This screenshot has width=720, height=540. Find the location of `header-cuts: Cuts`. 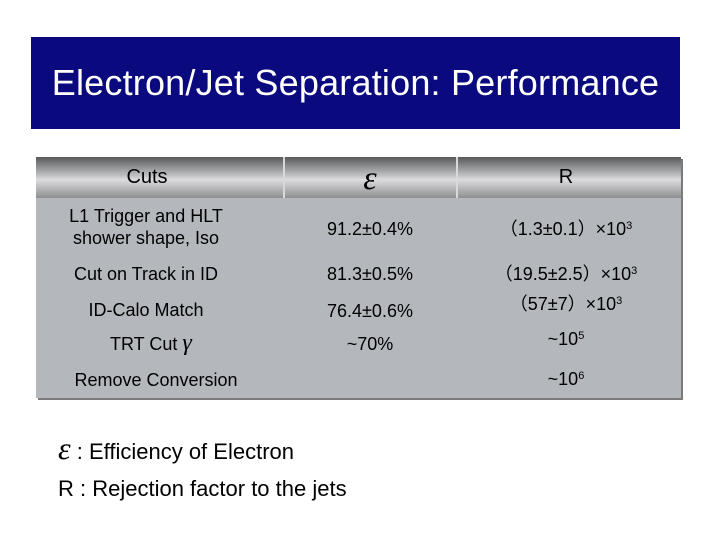

header-cuts: Cuts is located at coordinates (147, 177).